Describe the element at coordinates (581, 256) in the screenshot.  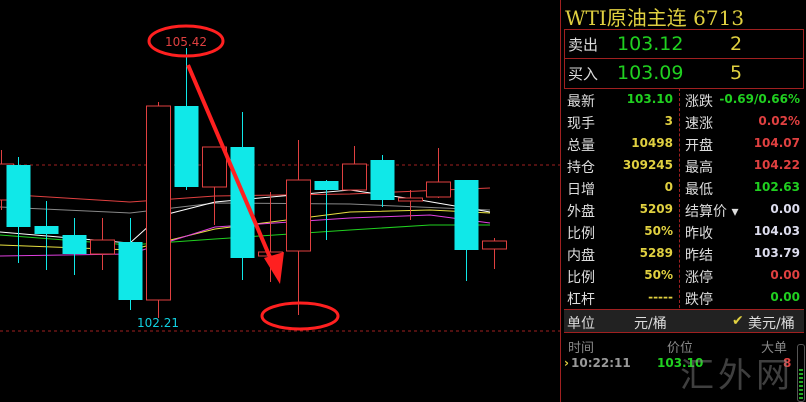
I see `stat-label: 内盘` at that location.